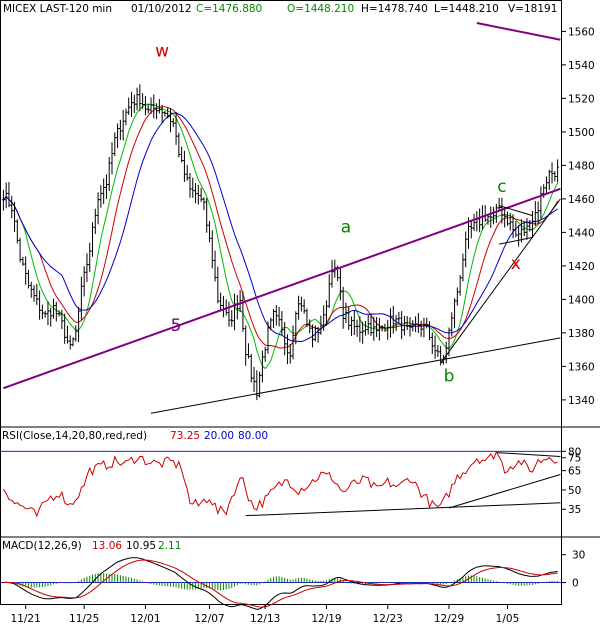 This screenshot has height=629, width=600. What do you see at coordinates (265, 619) in the screenshot?
I see `x-tick-label: 12/13` at bounding box center [265, 619].